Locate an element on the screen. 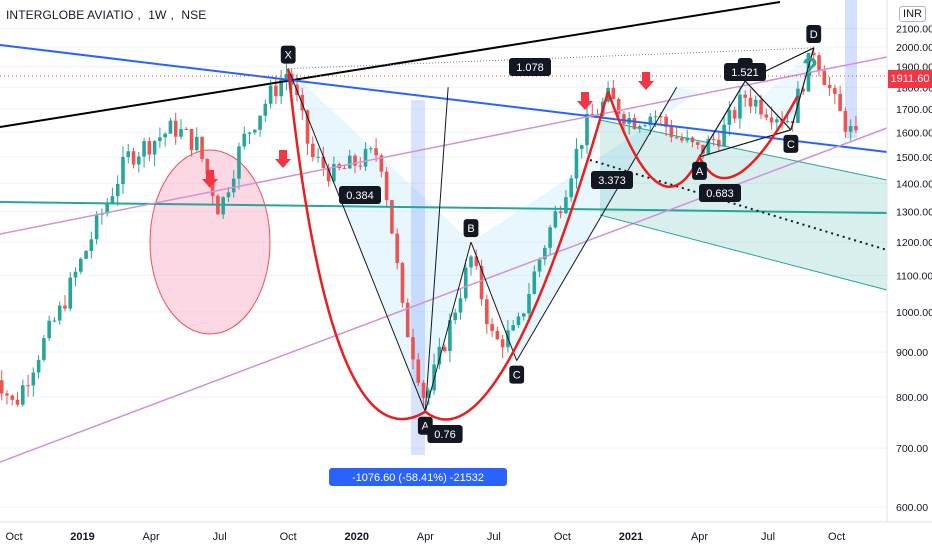  price-tick-label: 1100.00 is located at coordinates (914, 276).